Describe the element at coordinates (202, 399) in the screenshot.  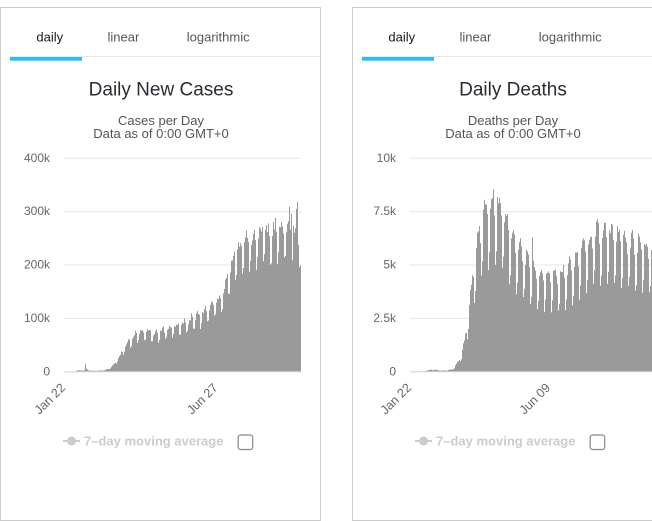
I see `svg-text: Jun 27` at that location.